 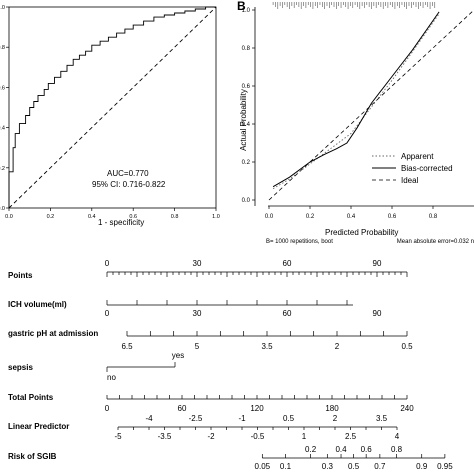 What do you see at coordinates (407, 408) in the screenshot?
I see `total-points-tick-label: 240` at bounding box center [407, 408].